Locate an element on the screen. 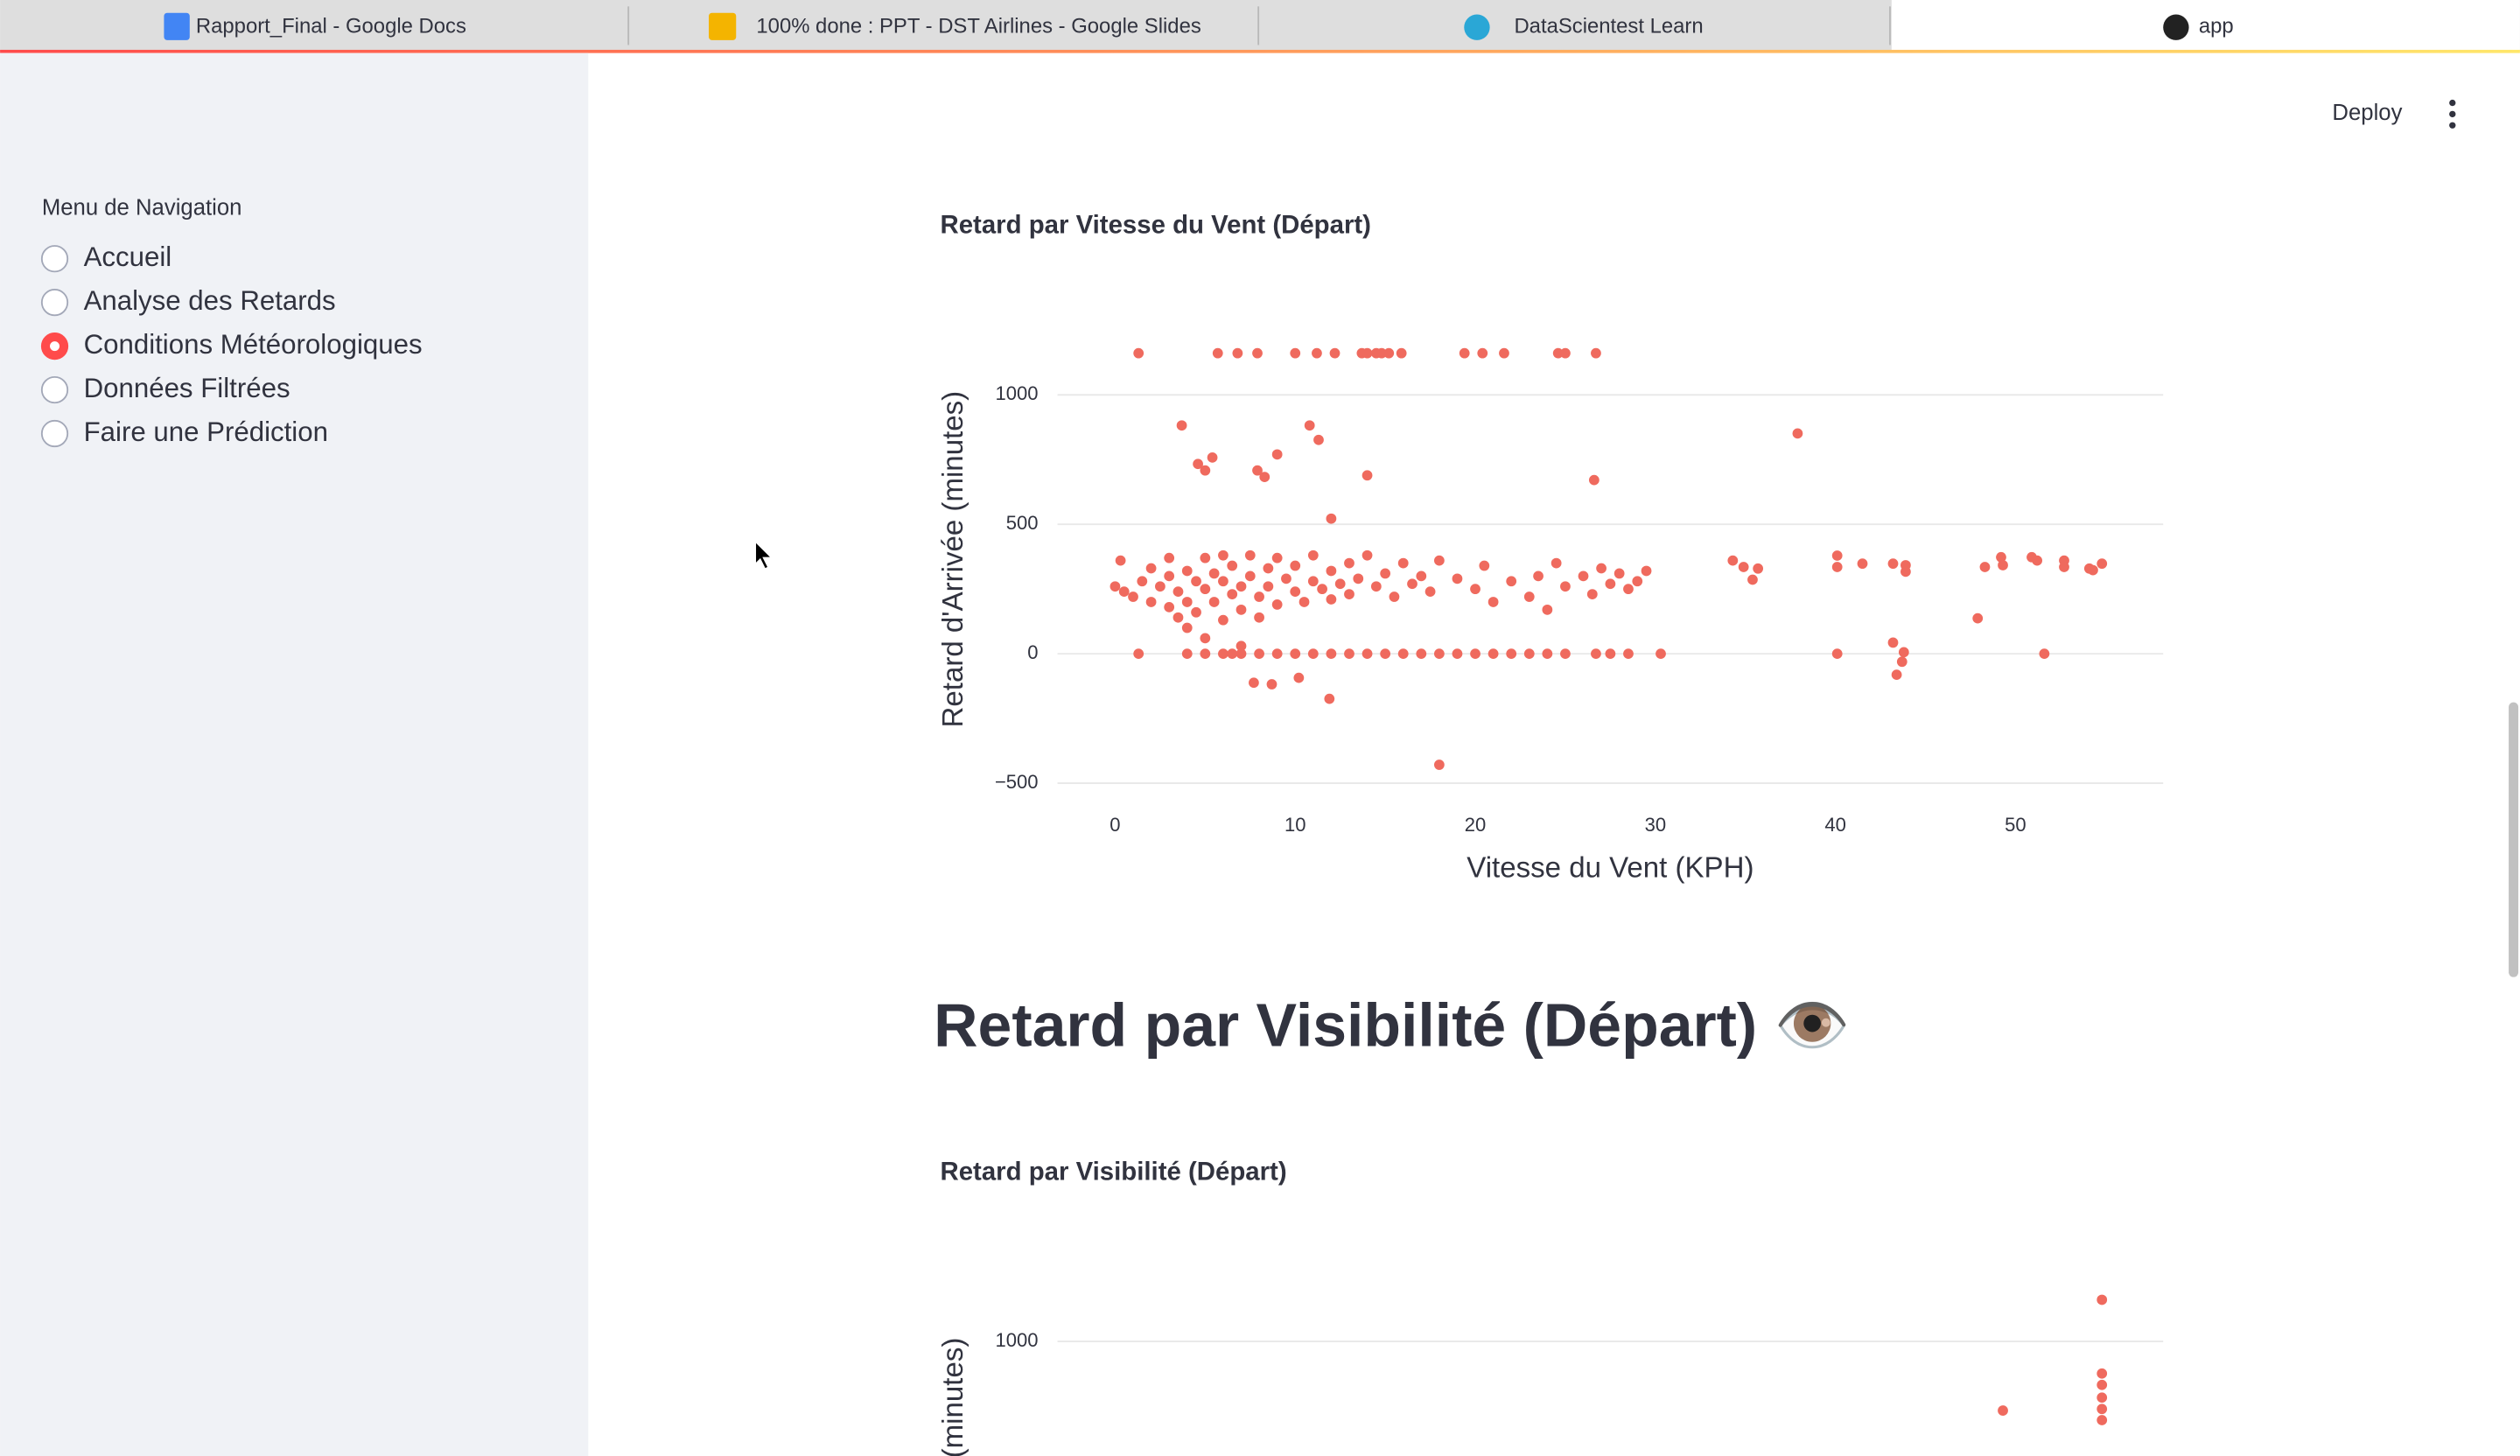  section-heading: Retard par Visibilité (Départ) 👁️ is located at coordinates (1392, 1025).